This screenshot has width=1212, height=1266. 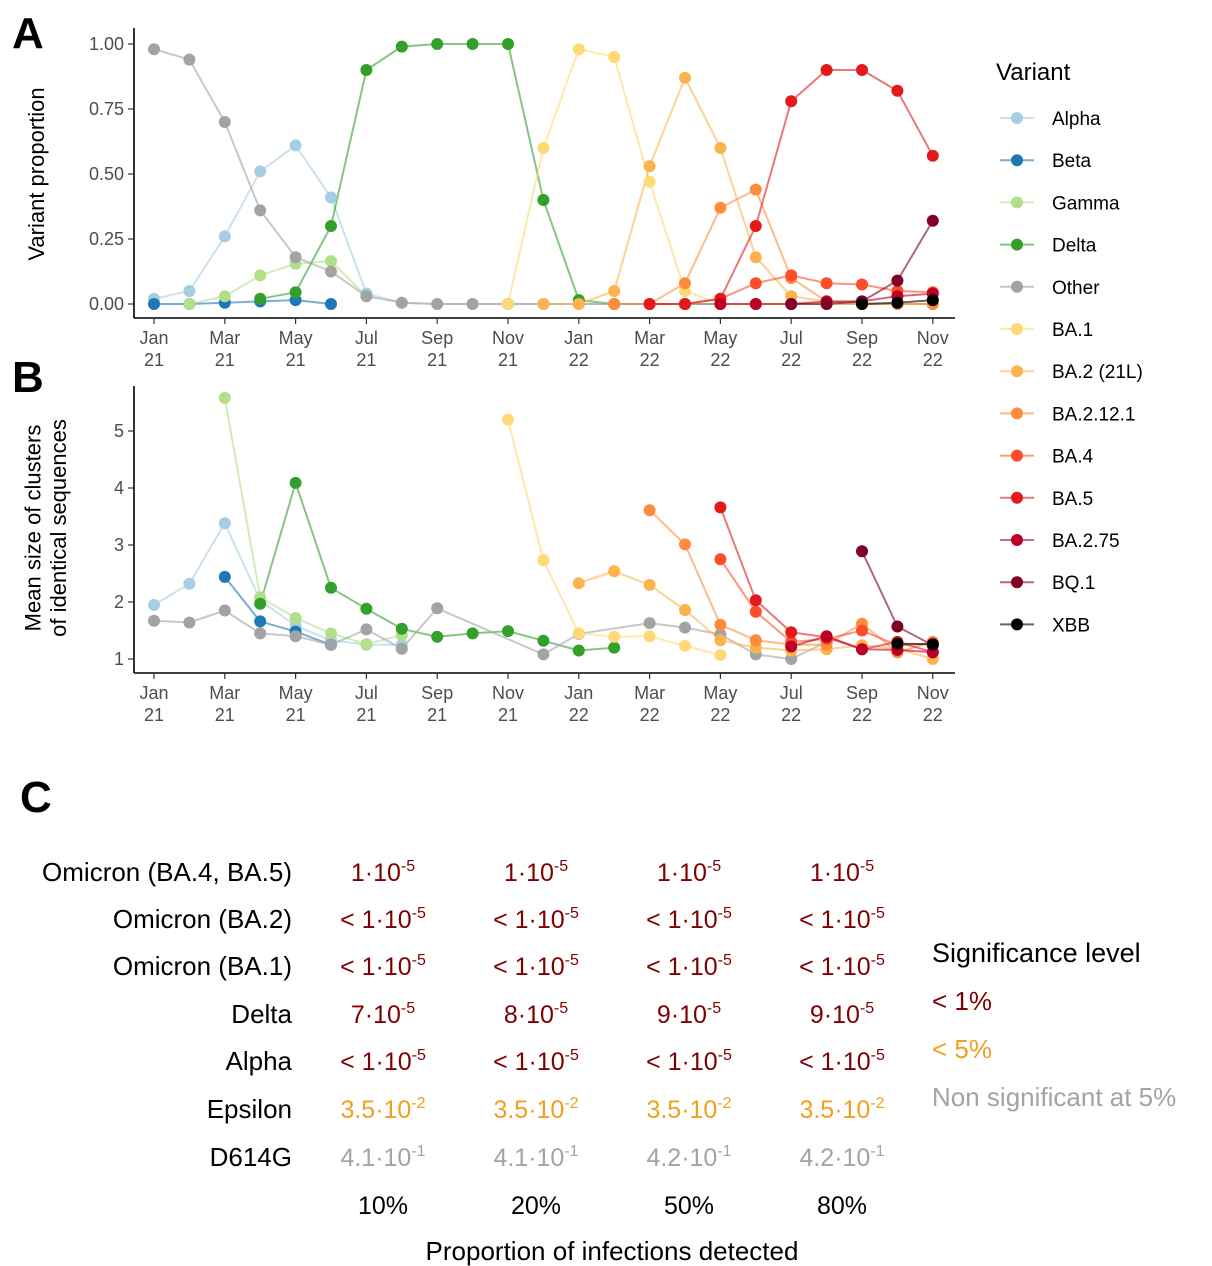 I want to click on legend-title: Variant, so click(x=1033, y=72).